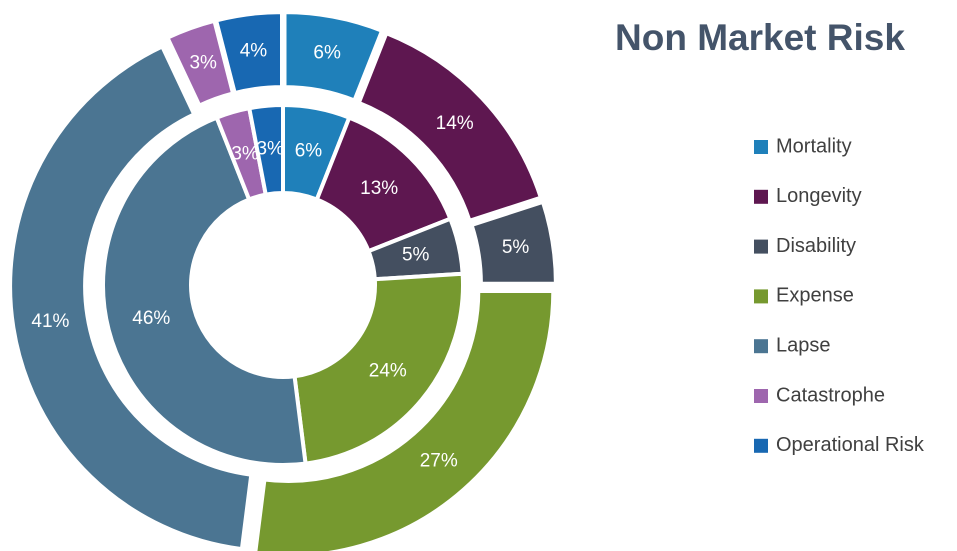 The width and height of the screenshot is (957, 551). What do you see at coordinates (850, 445) in the screenshot?
I see `legend-label: Operational Risk` at bounding box center [850, 445].